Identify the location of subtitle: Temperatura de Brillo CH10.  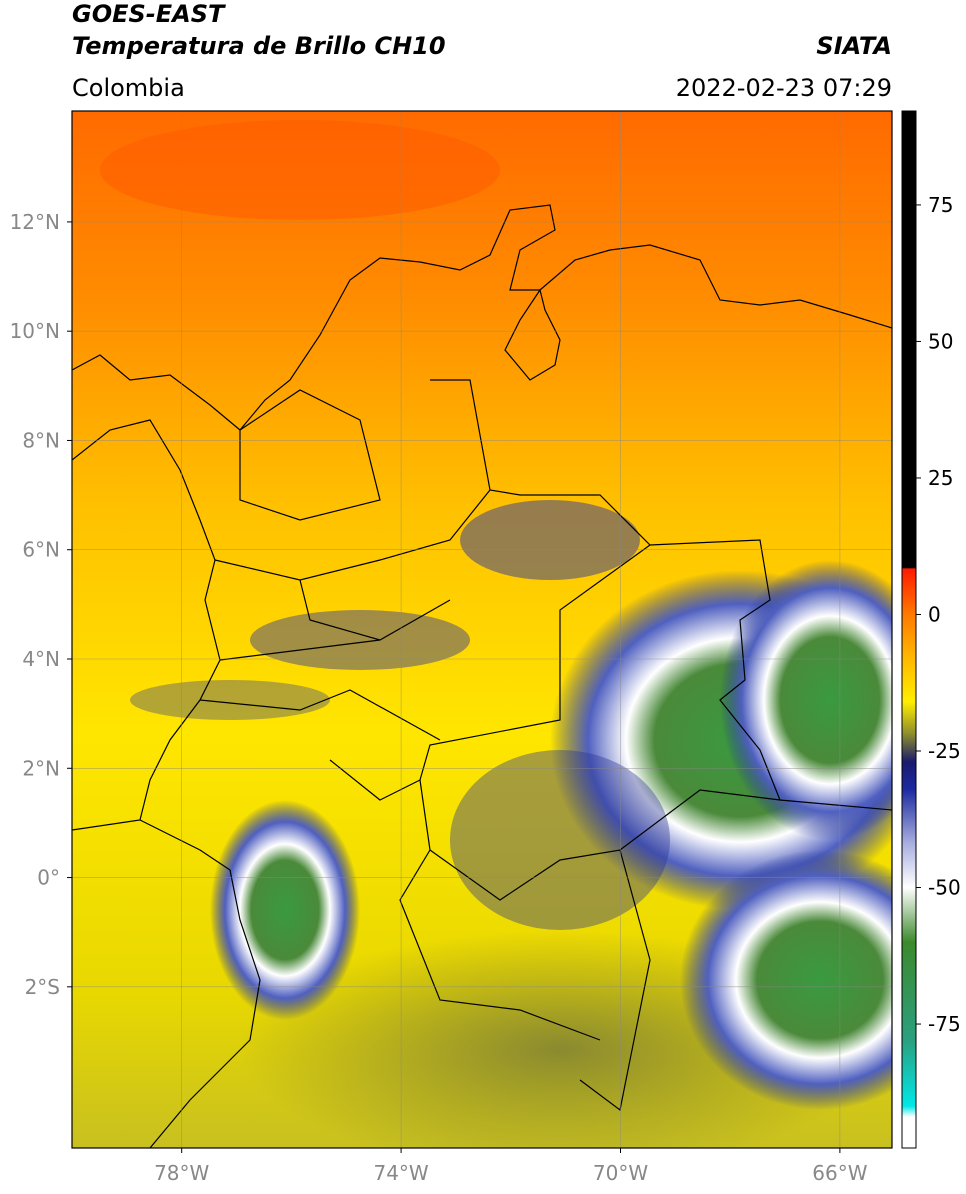
(259, 46).